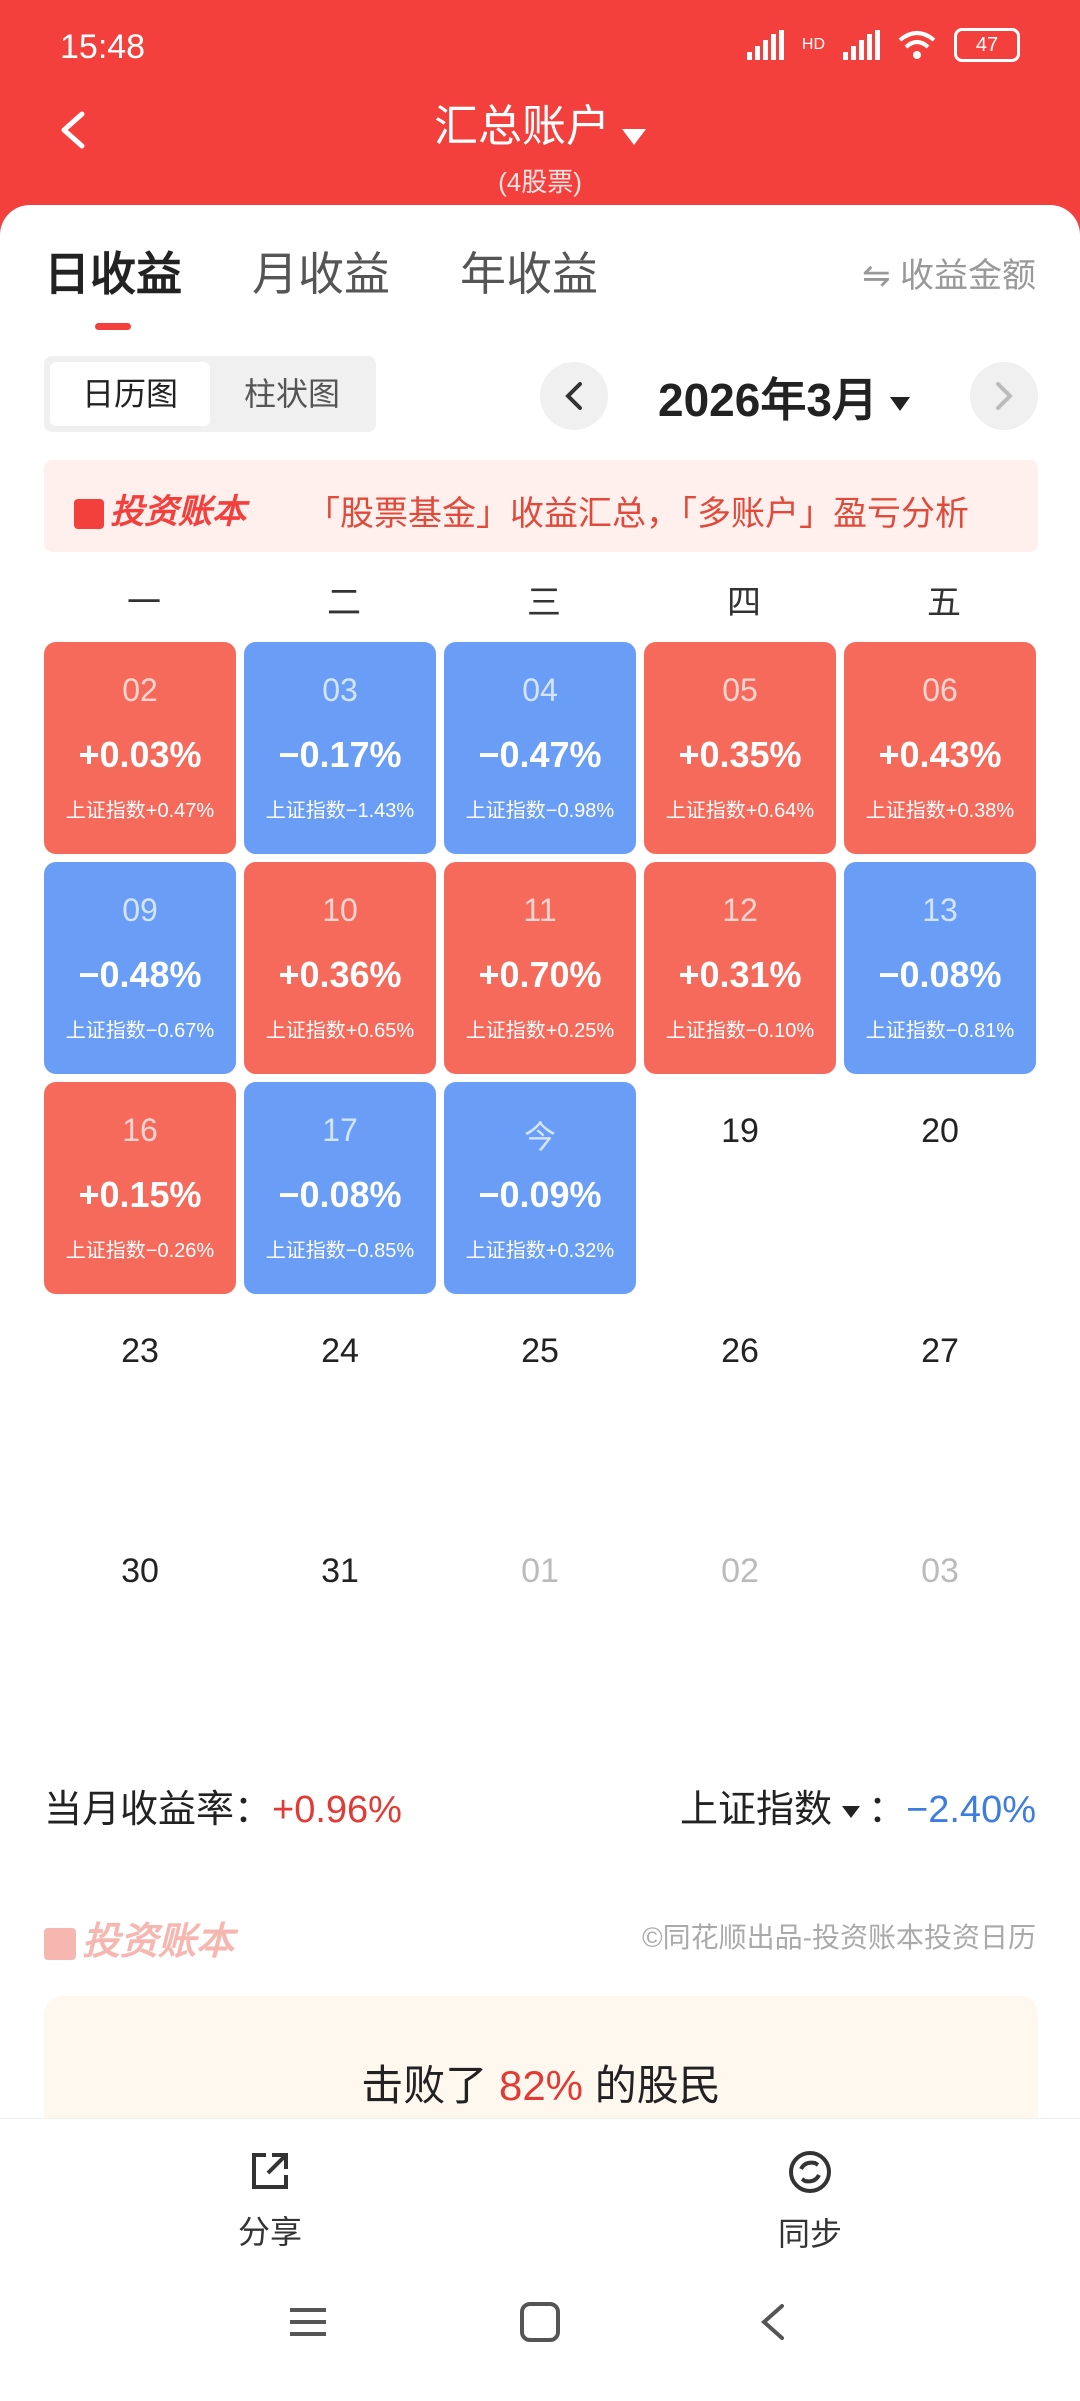  I want to click on account-selector: 汇总账户 (4股票), so click(540, 144).